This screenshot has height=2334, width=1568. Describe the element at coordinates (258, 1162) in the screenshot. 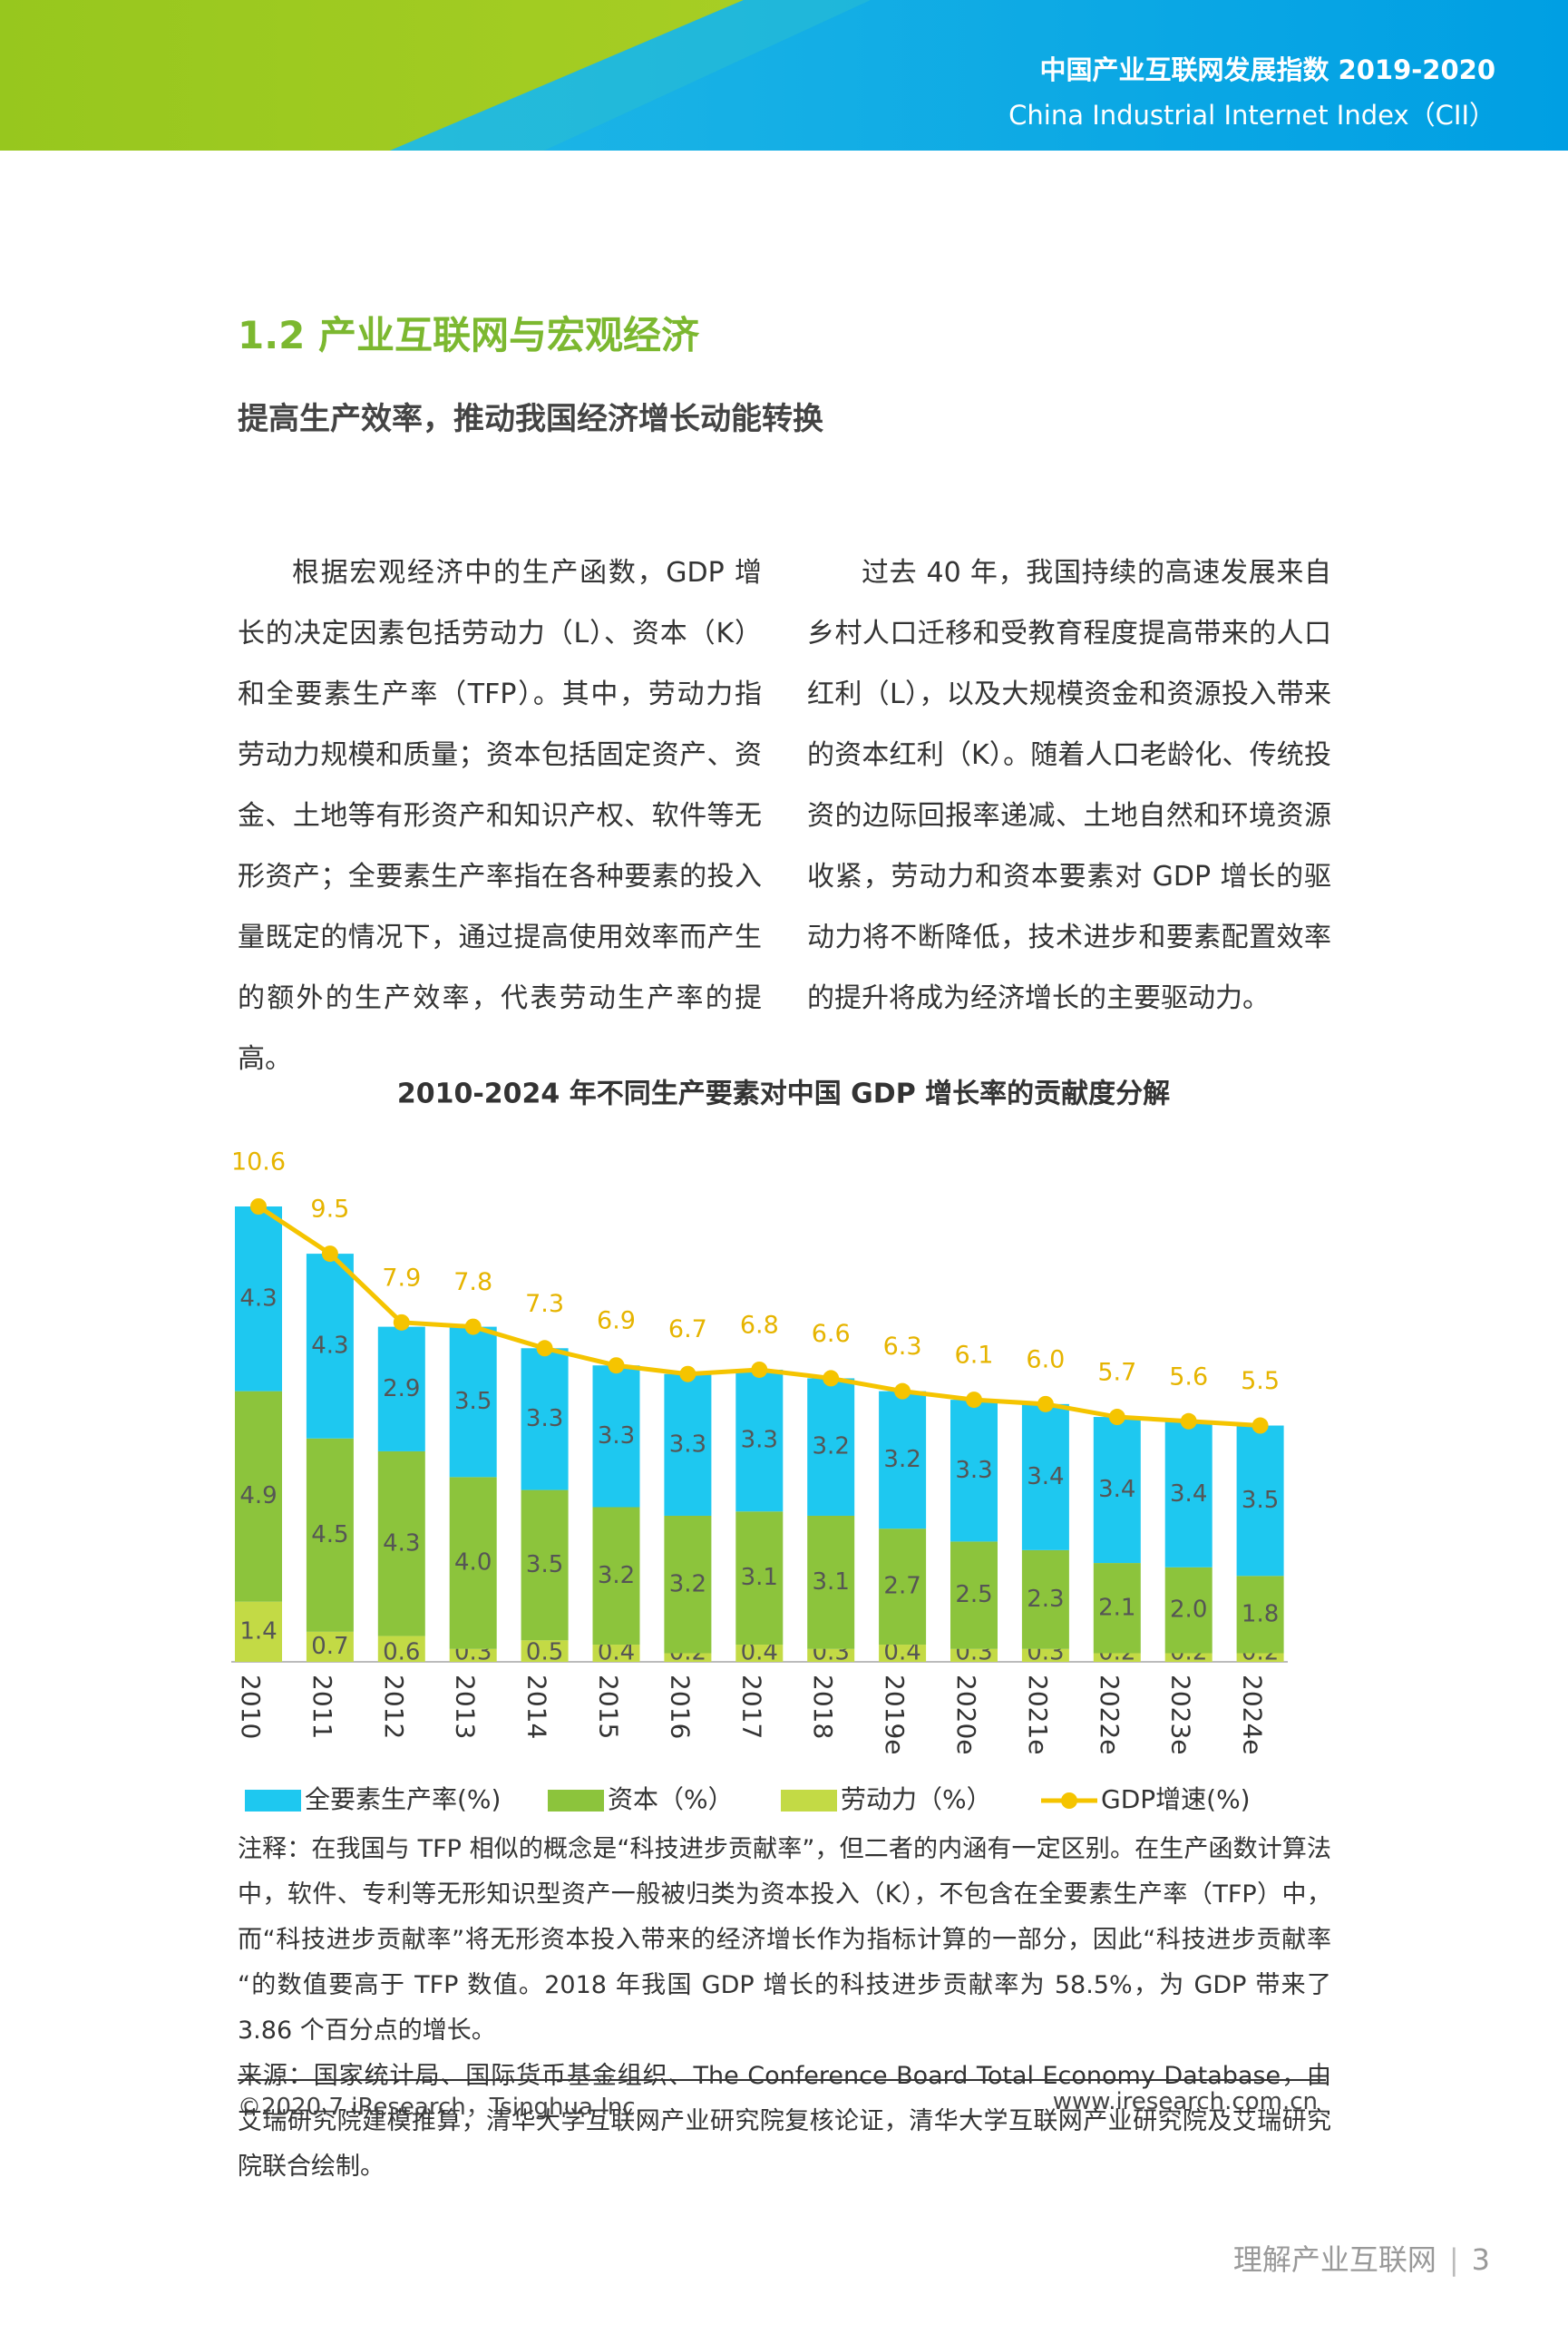

I see `data-label: 10.6` at that location.